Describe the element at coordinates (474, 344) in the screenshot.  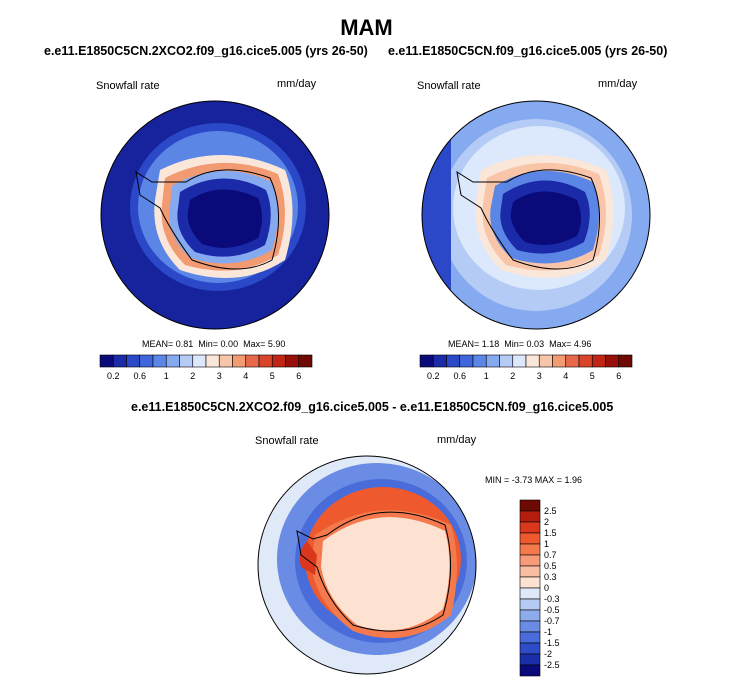
I see `right-stats-mean: MEAN= 1.18` at that location.